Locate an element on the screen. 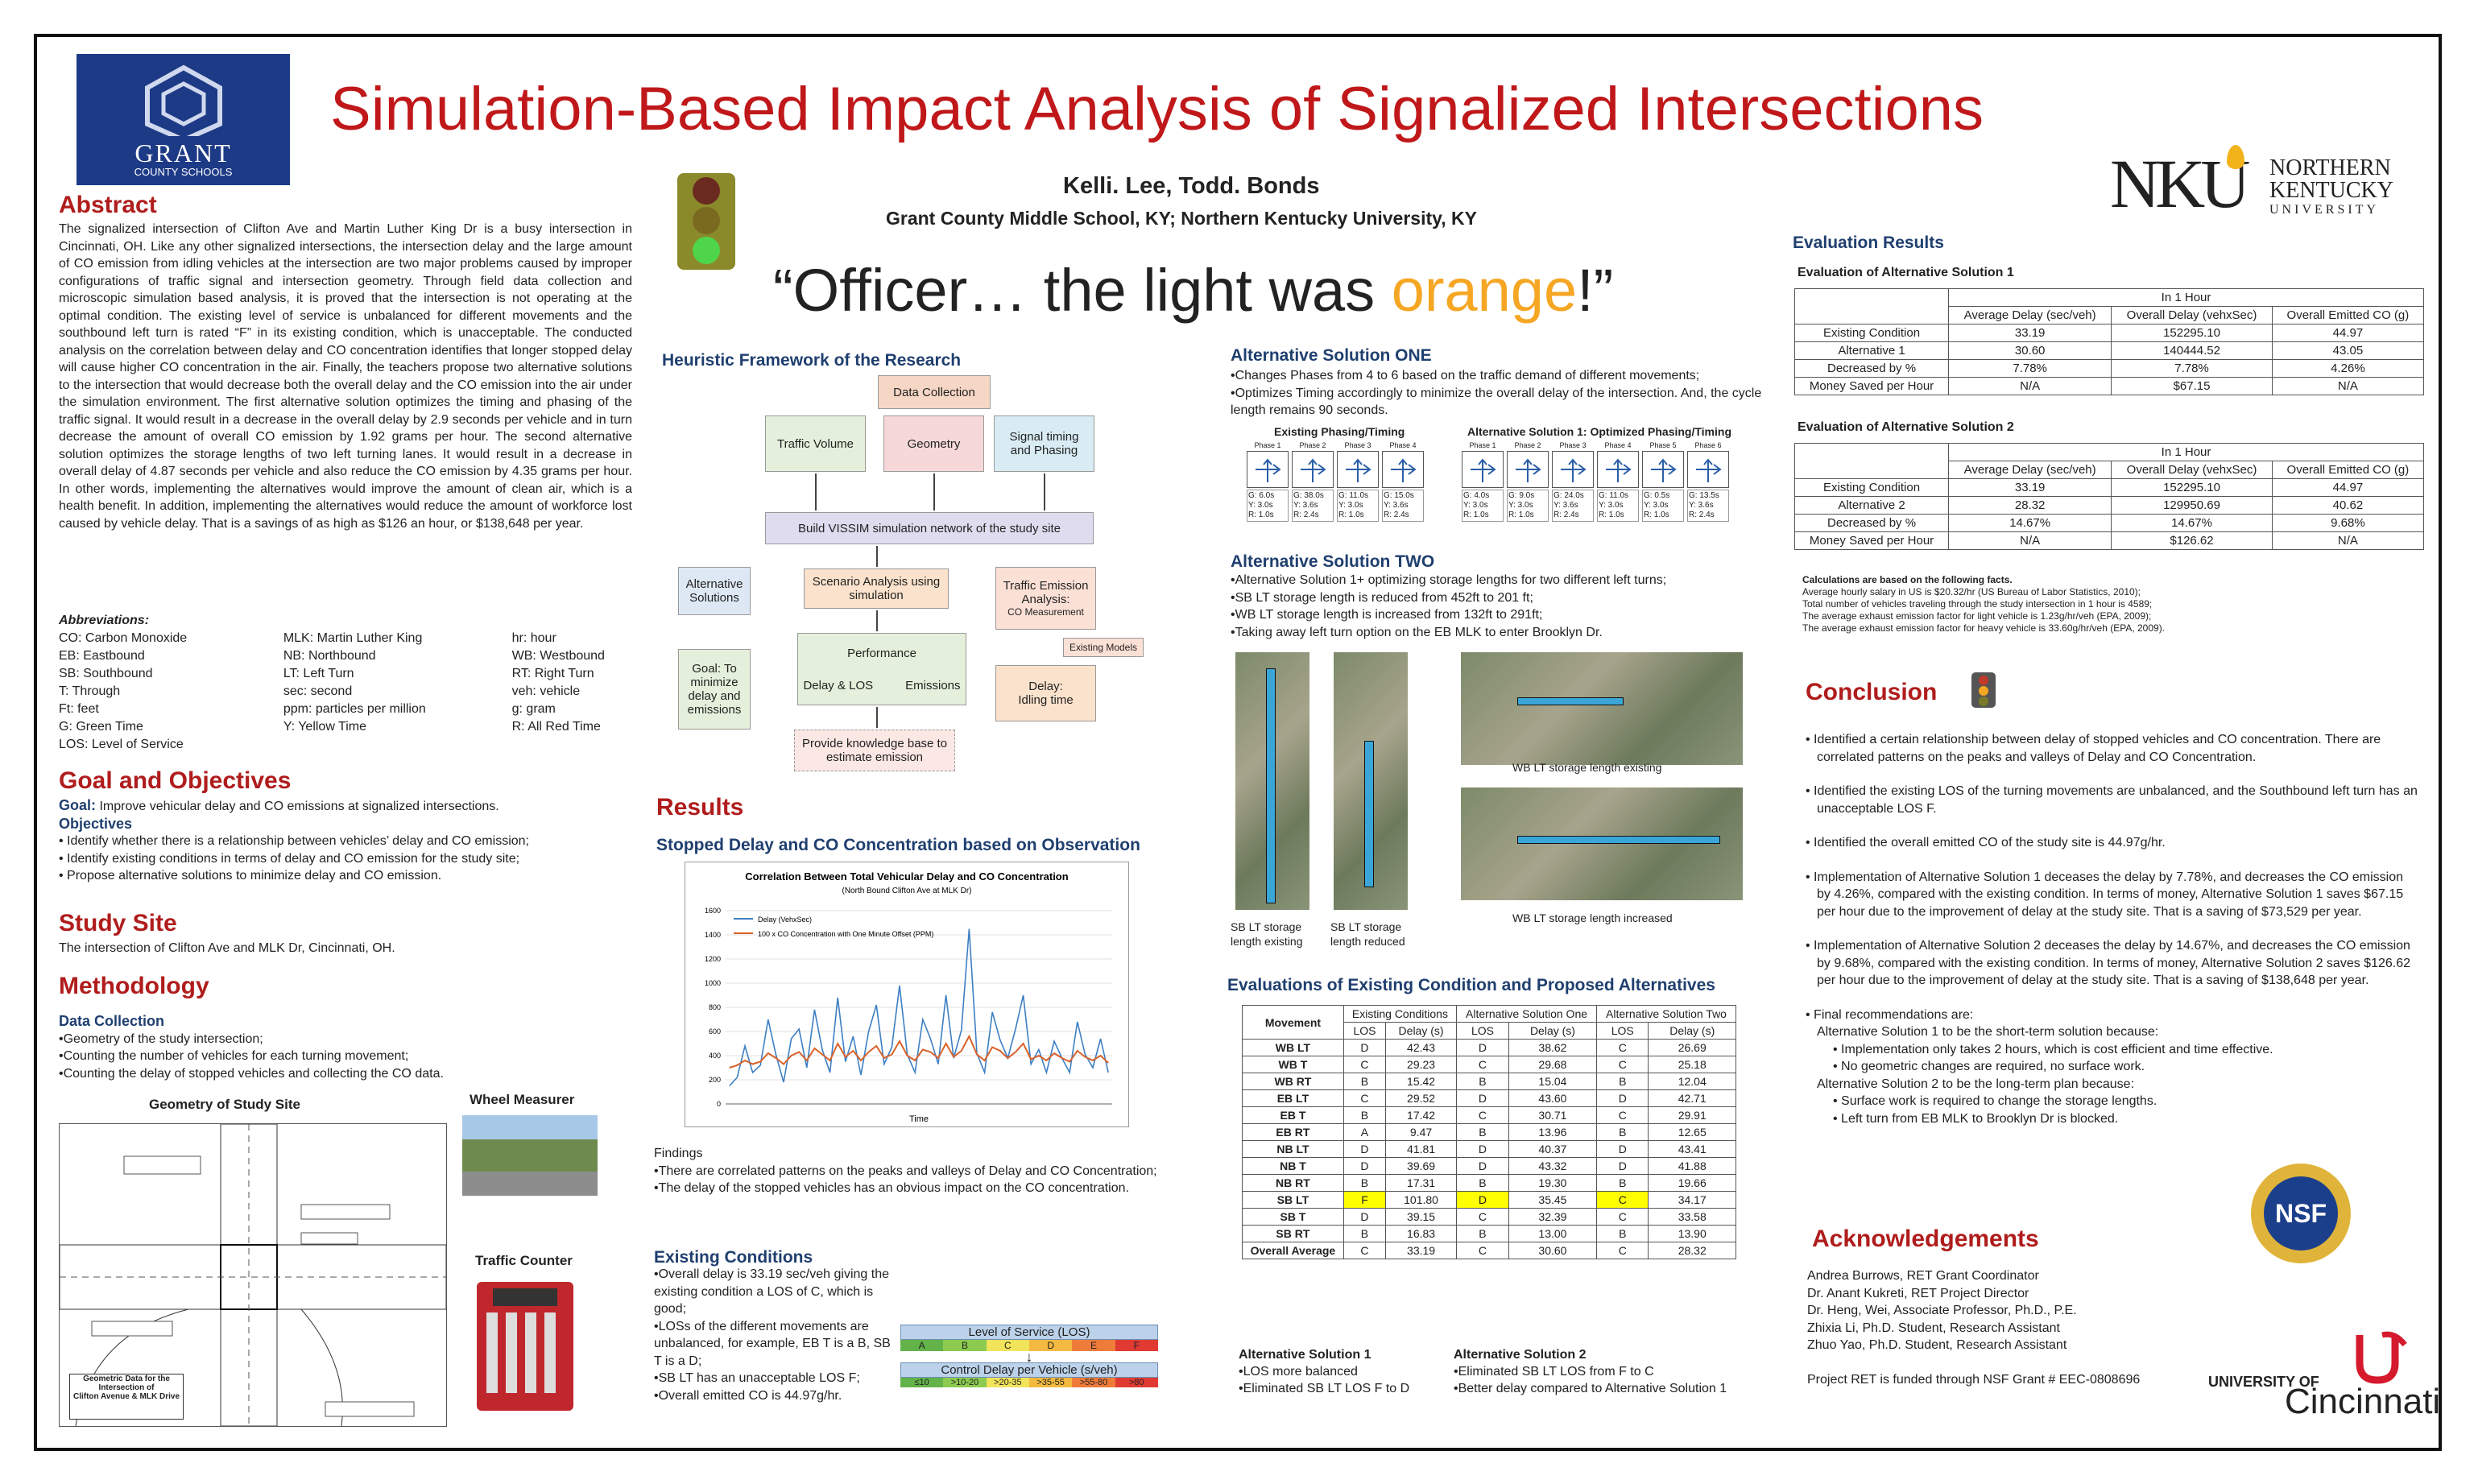 This screenshot has width=2474, height=1484. eval-t2-title: Evaluation of Alternative Solution 2 is located at coordinates (1906, 427).